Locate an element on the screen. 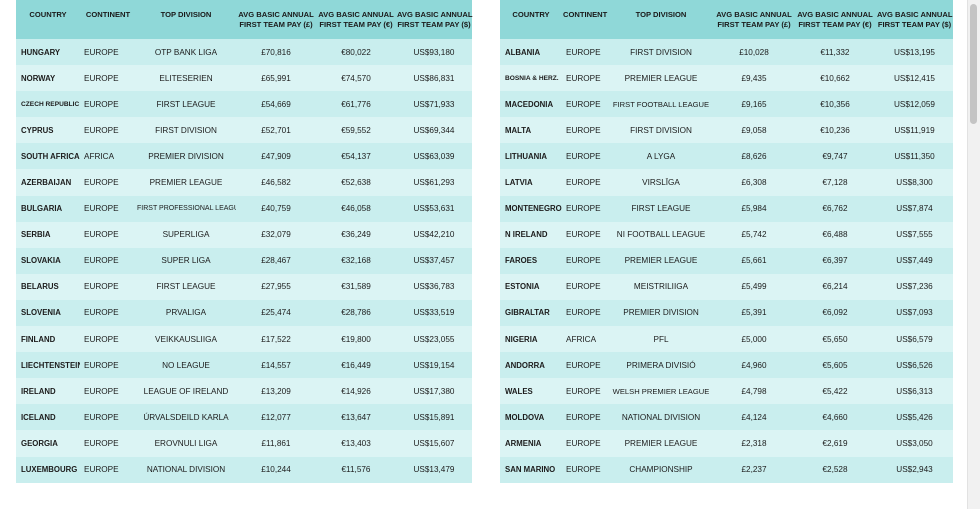  division-header: TOP DIVISION is located at coordinates (186, 14).